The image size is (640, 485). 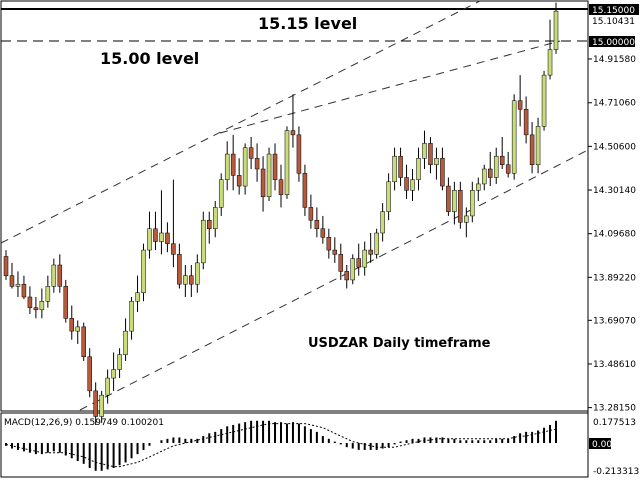 What do you see at coordinates (399, 343) in the screenshot?
I see `chart-subtitle: USDZAR Daily timeframe` at bounding box center [399, 343].